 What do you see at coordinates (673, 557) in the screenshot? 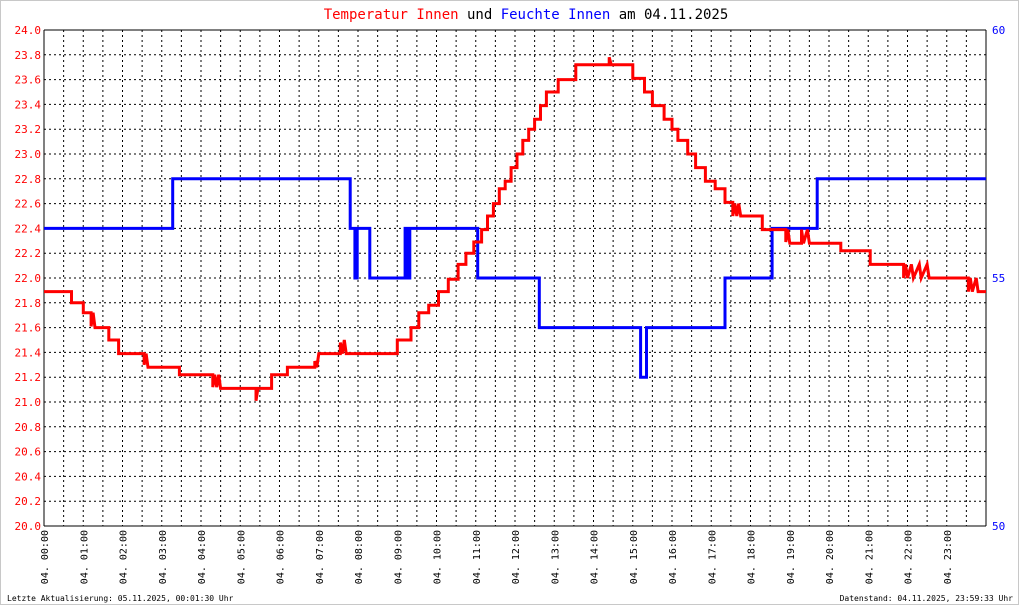
I see `x-tick-label: 04. 16:00` at bounding box center [673, 557].